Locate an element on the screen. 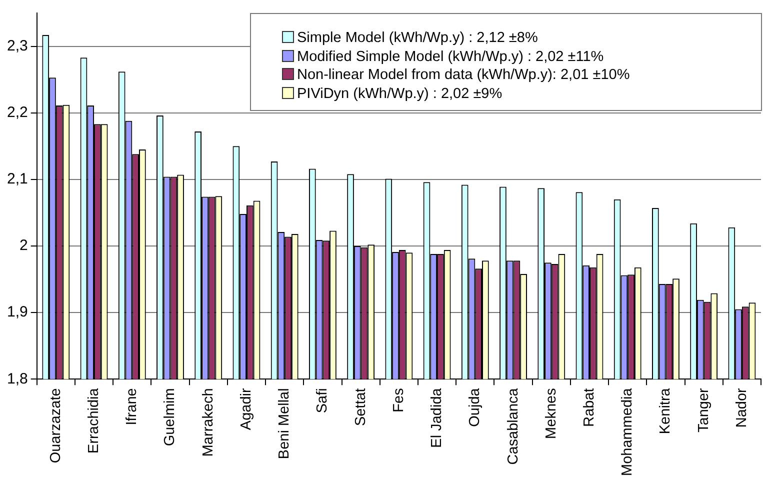 This screenshot has width=763, height=479. legend-label: Non-linear Model from data (kWh/Wp.y): 2,01 ±10% is located at coordinates (463, 75).